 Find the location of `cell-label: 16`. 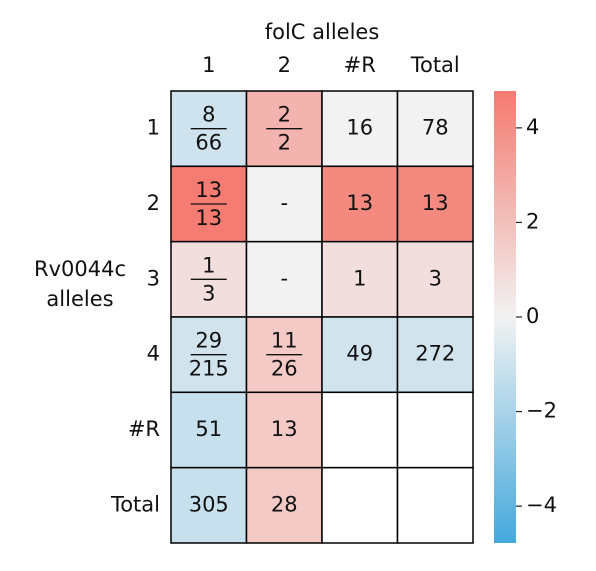

cell-label: 16 is located at coordinates (359, 128).